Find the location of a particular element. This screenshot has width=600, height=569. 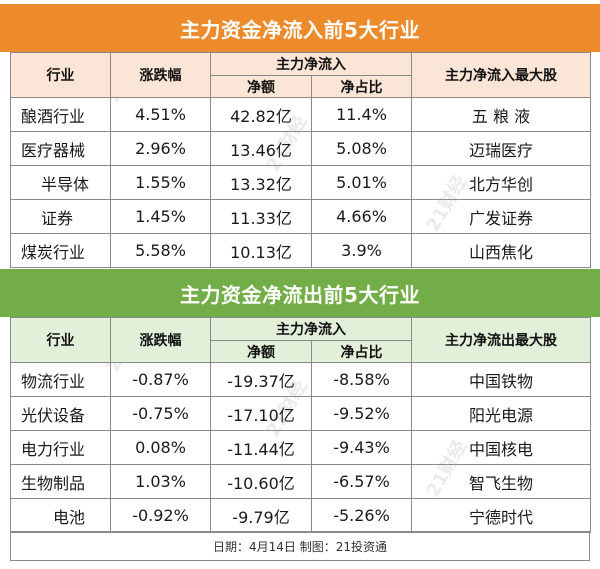

footer-credit: 日期：4月14日 制图：21投资通 is located at coordinates (300, 546).